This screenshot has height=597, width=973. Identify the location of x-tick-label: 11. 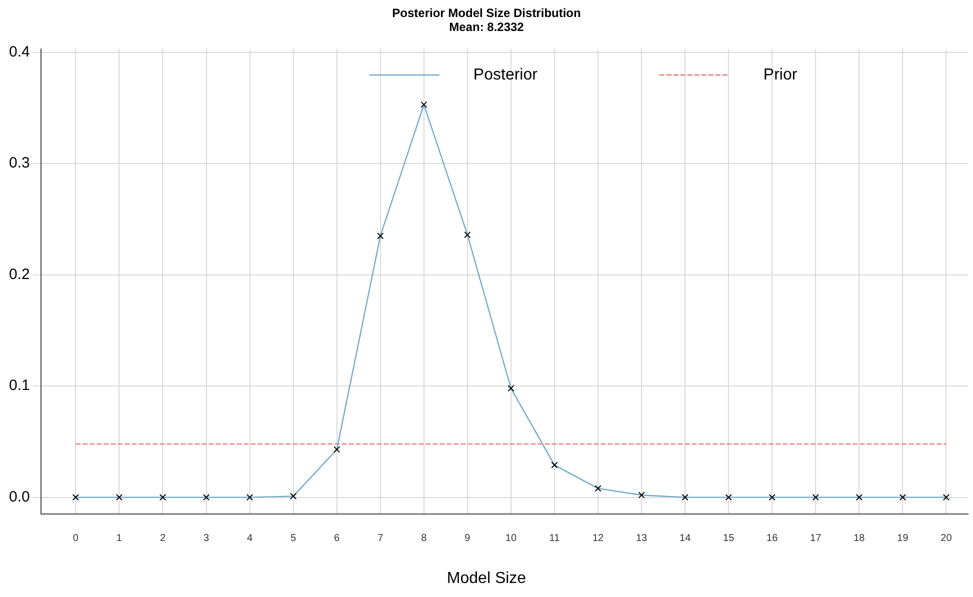
(554, 538).